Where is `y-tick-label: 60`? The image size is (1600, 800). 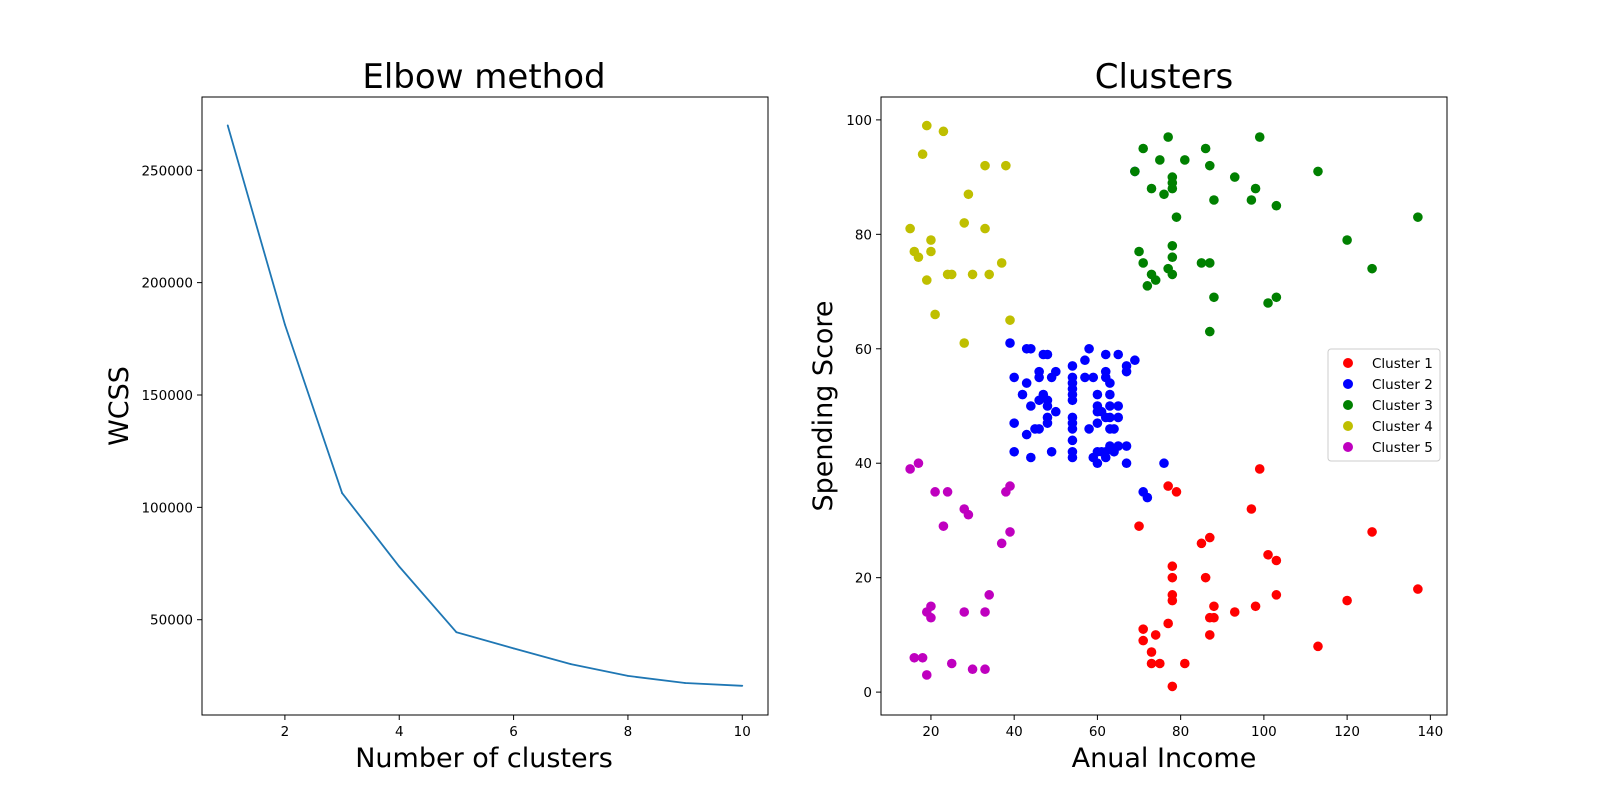
y-tick-label: 60 is located at coordinates (863, 350).